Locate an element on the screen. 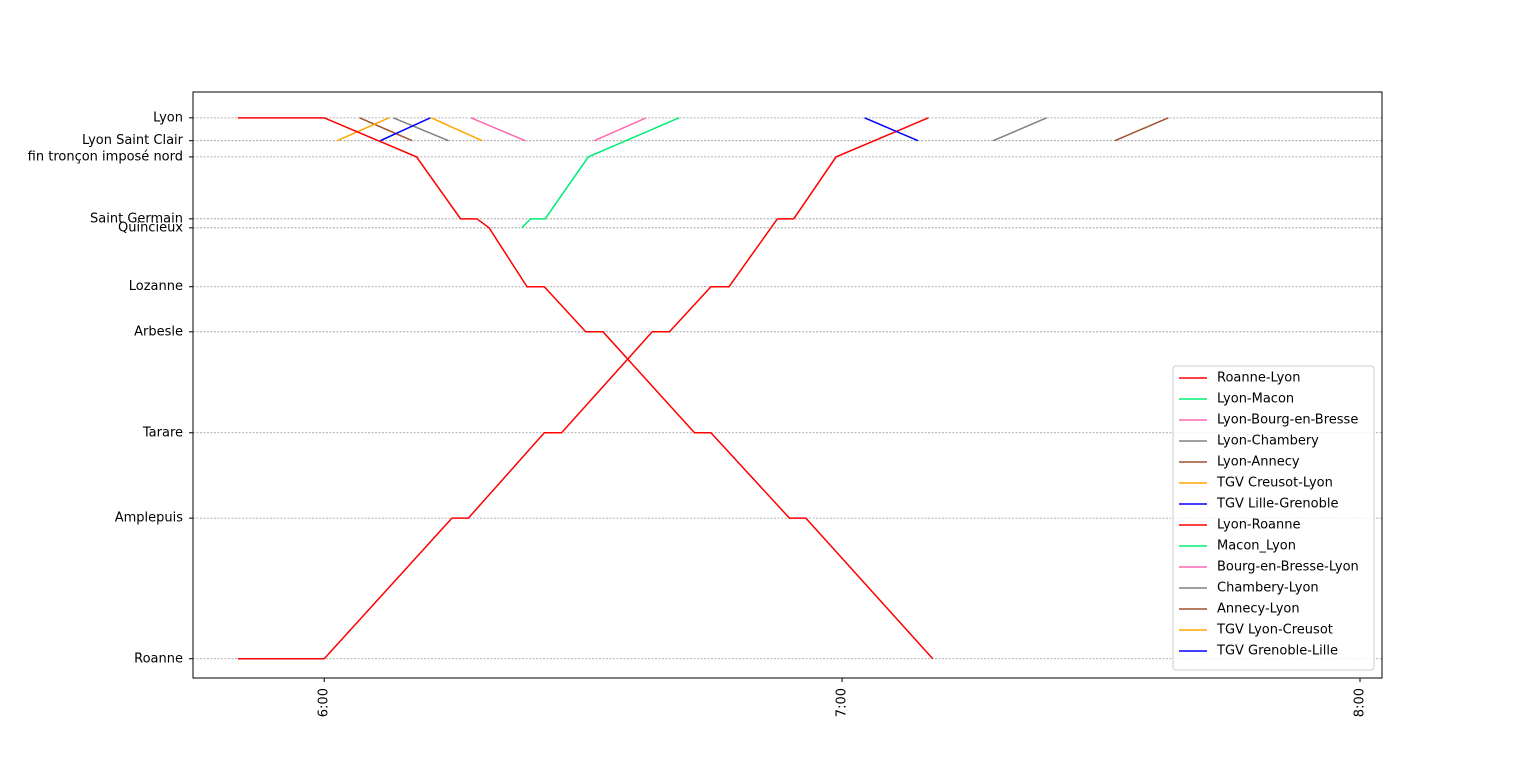 This screenshot has width=1536, height=762. legend-label: TGV Creusot-Lyon is located at coordinates (1274, 483).